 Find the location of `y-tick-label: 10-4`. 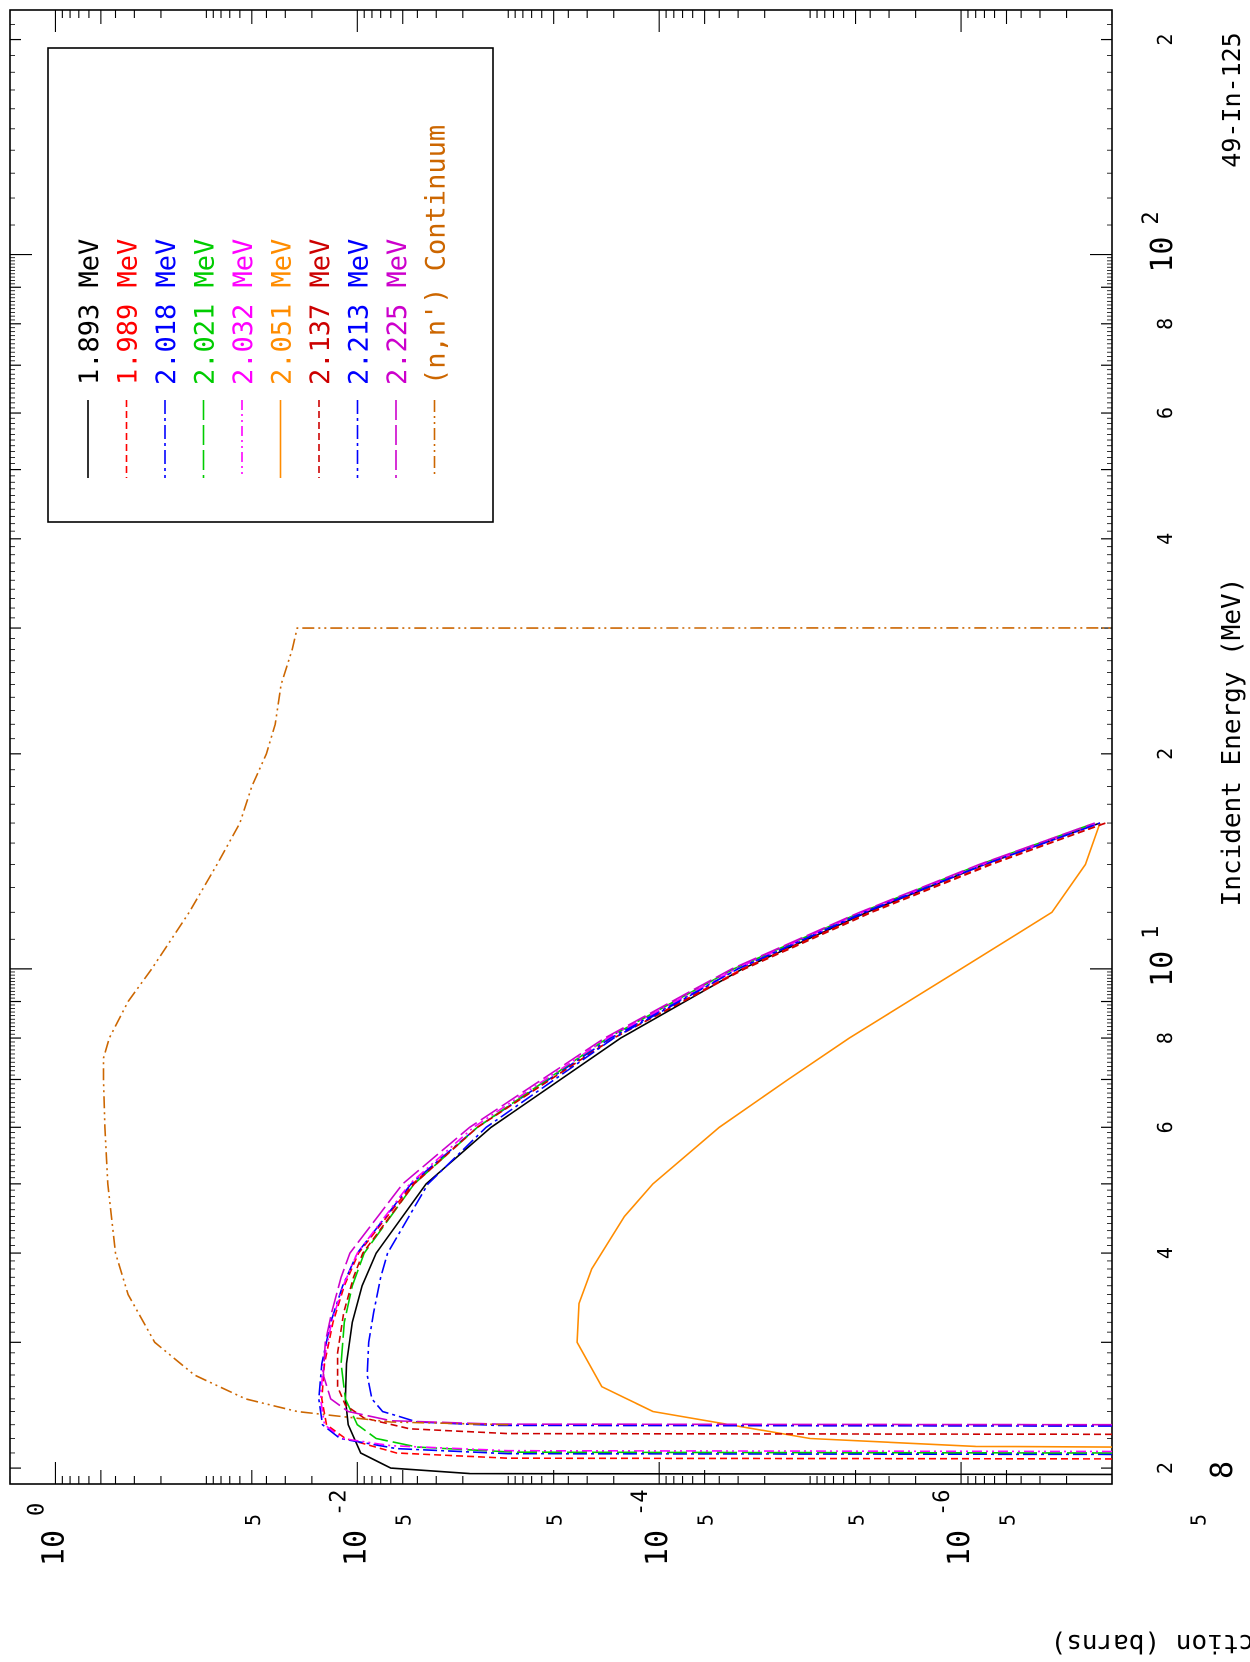

y-tick-label: 10-4 is located at coordinates (651, 1528).